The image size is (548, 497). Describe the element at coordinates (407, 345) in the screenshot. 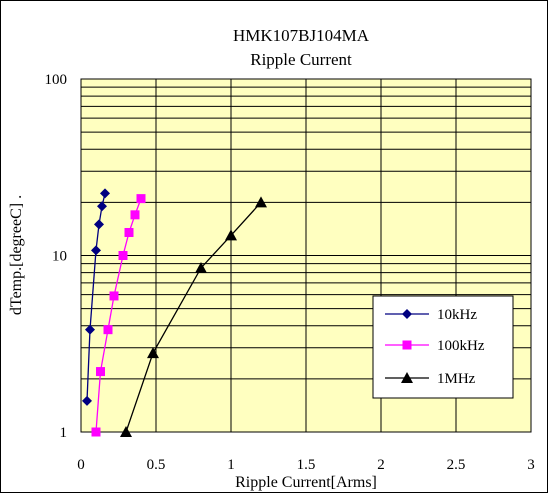

I see `legend-marker-100kHz` at that location.